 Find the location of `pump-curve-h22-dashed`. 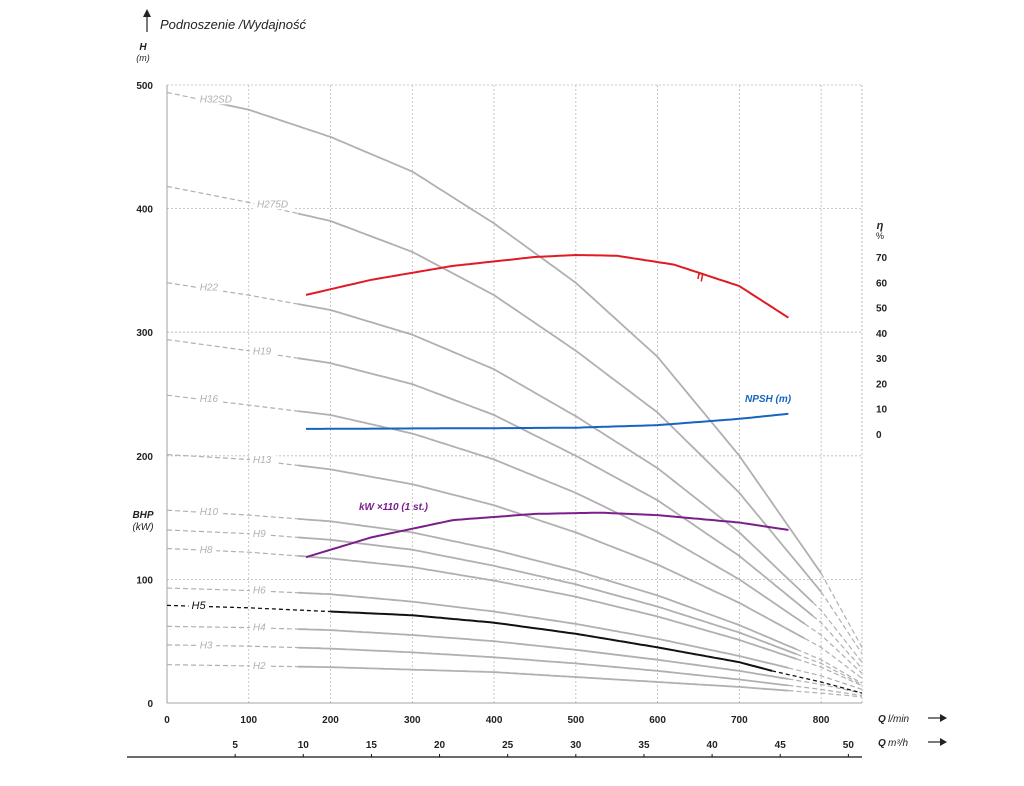

pump-curve-h22-dashed is located at coordinates (232, 293).